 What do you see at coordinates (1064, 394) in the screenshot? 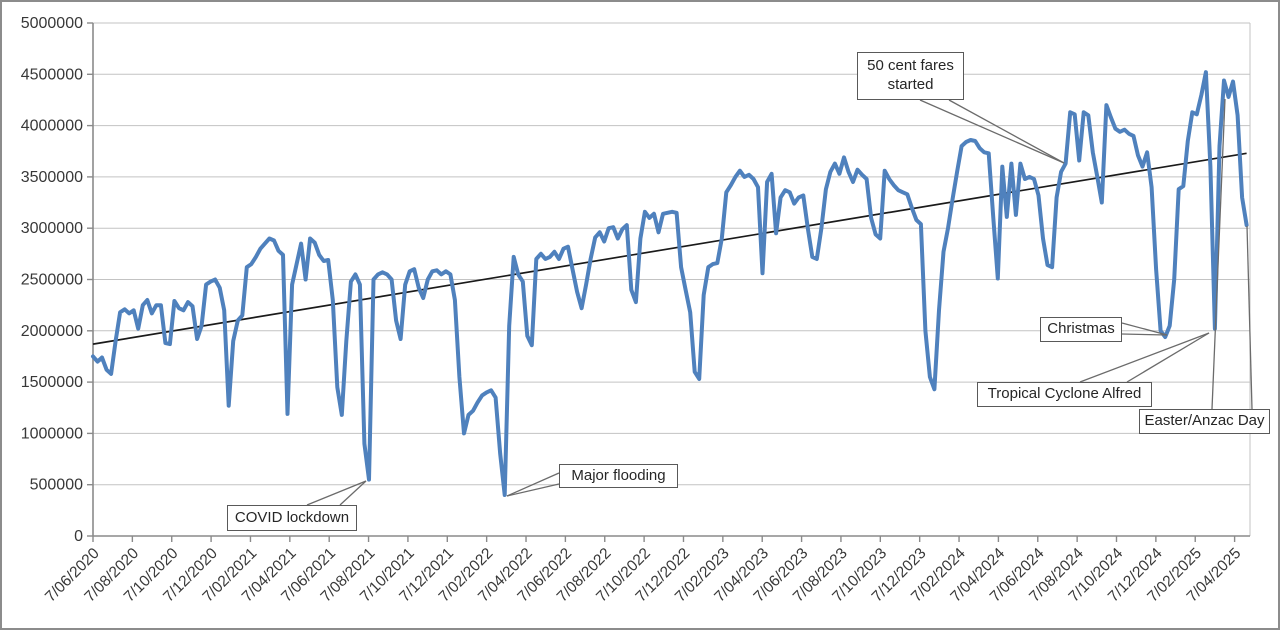
I see `annotation-tropical-cyclone-alfred: Tropical Cyclone Alfred` at bounding box center [1064, 394].